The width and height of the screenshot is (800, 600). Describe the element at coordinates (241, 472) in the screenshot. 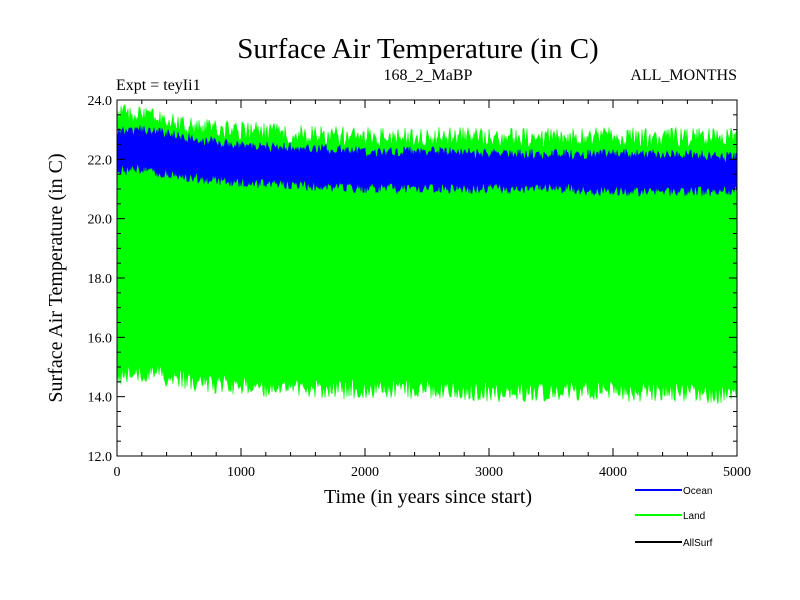

I see `x-tick-label: 1000` at that location.